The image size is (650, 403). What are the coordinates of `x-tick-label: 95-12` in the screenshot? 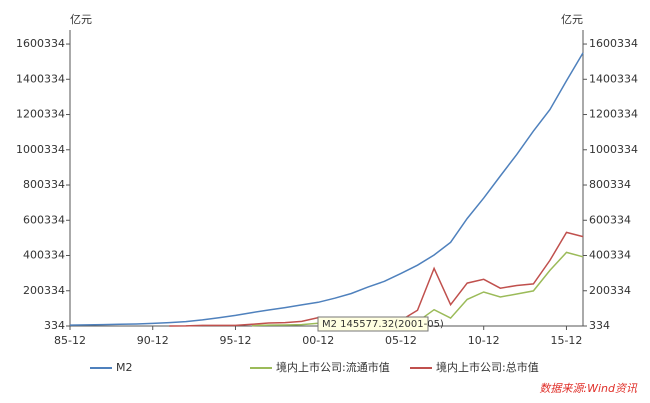 It's located at (235, 340).